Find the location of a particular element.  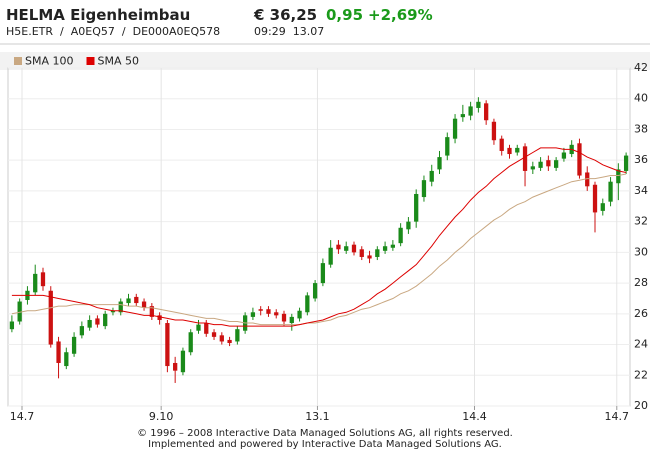

y-tick-label: 30 is located at coordinates (641, 251).